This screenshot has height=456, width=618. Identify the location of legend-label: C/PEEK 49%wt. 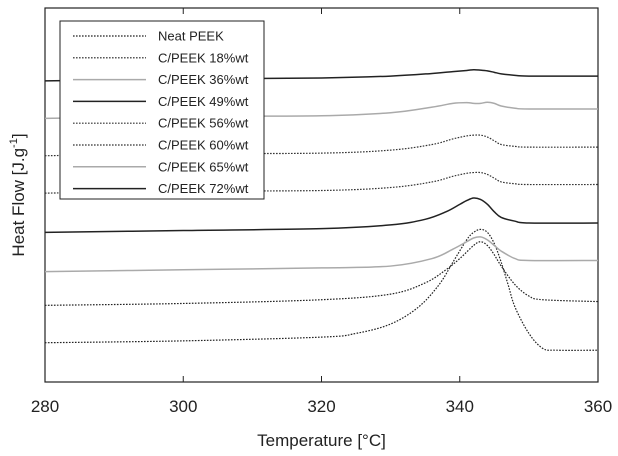
(203, 101).